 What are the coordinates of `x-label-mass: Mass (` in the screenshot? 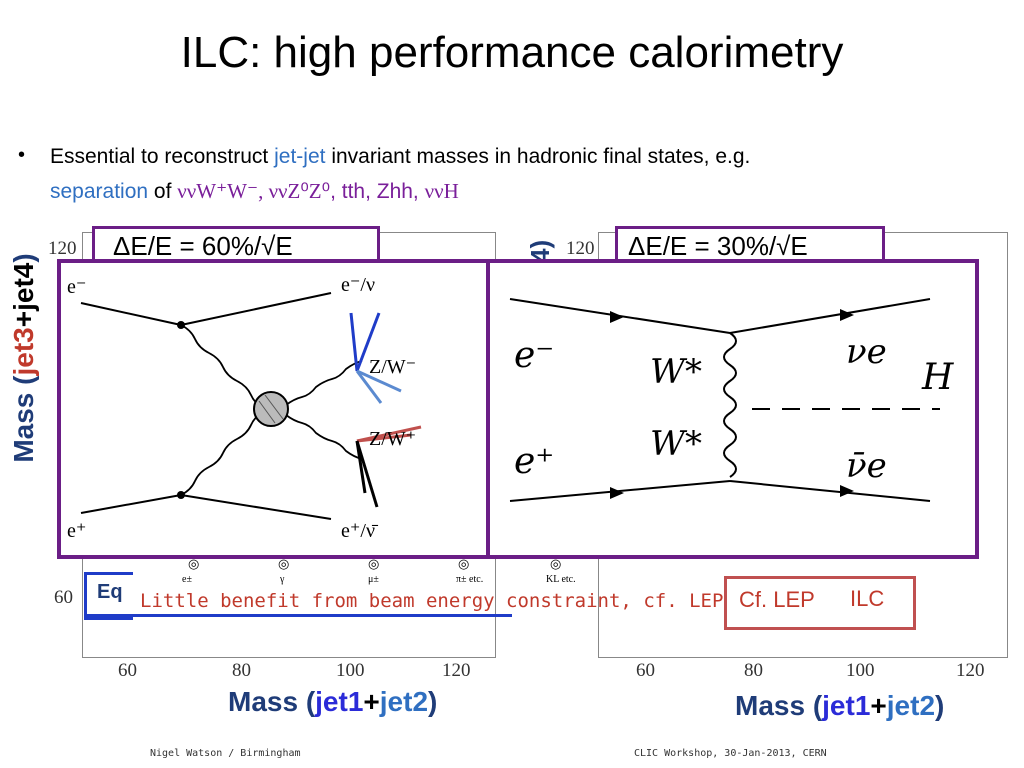 It's located at (272, 701).